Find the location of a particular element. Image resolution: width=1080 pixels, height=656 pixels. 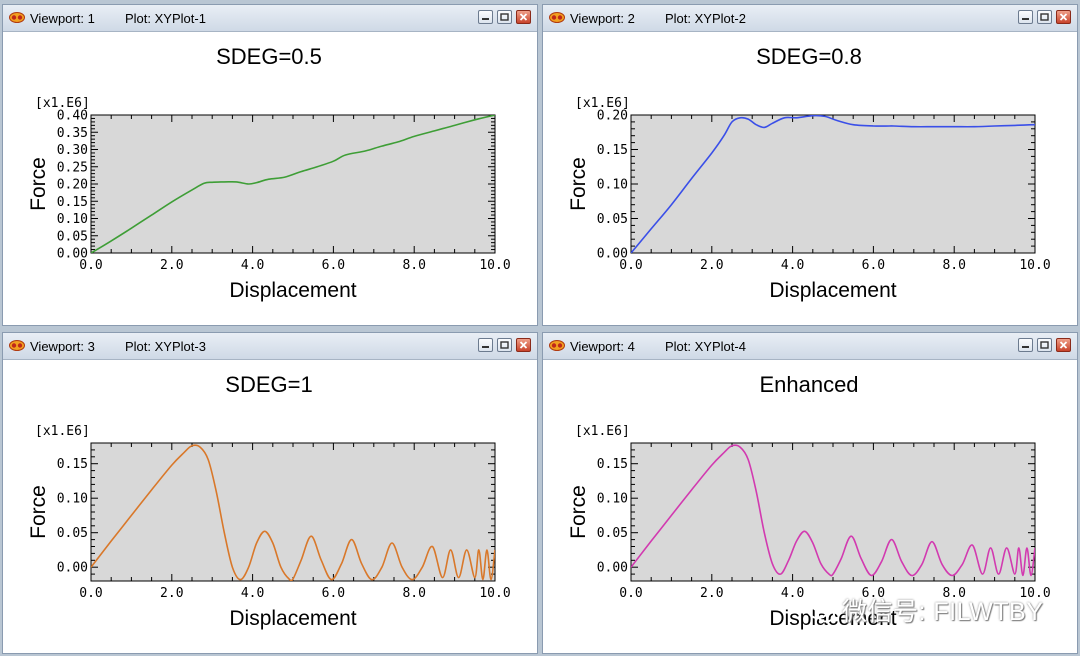

viewport-4-titlebar: Viewport: 4 Plot: XYPlot-4 is located at coordinates (810, 346).